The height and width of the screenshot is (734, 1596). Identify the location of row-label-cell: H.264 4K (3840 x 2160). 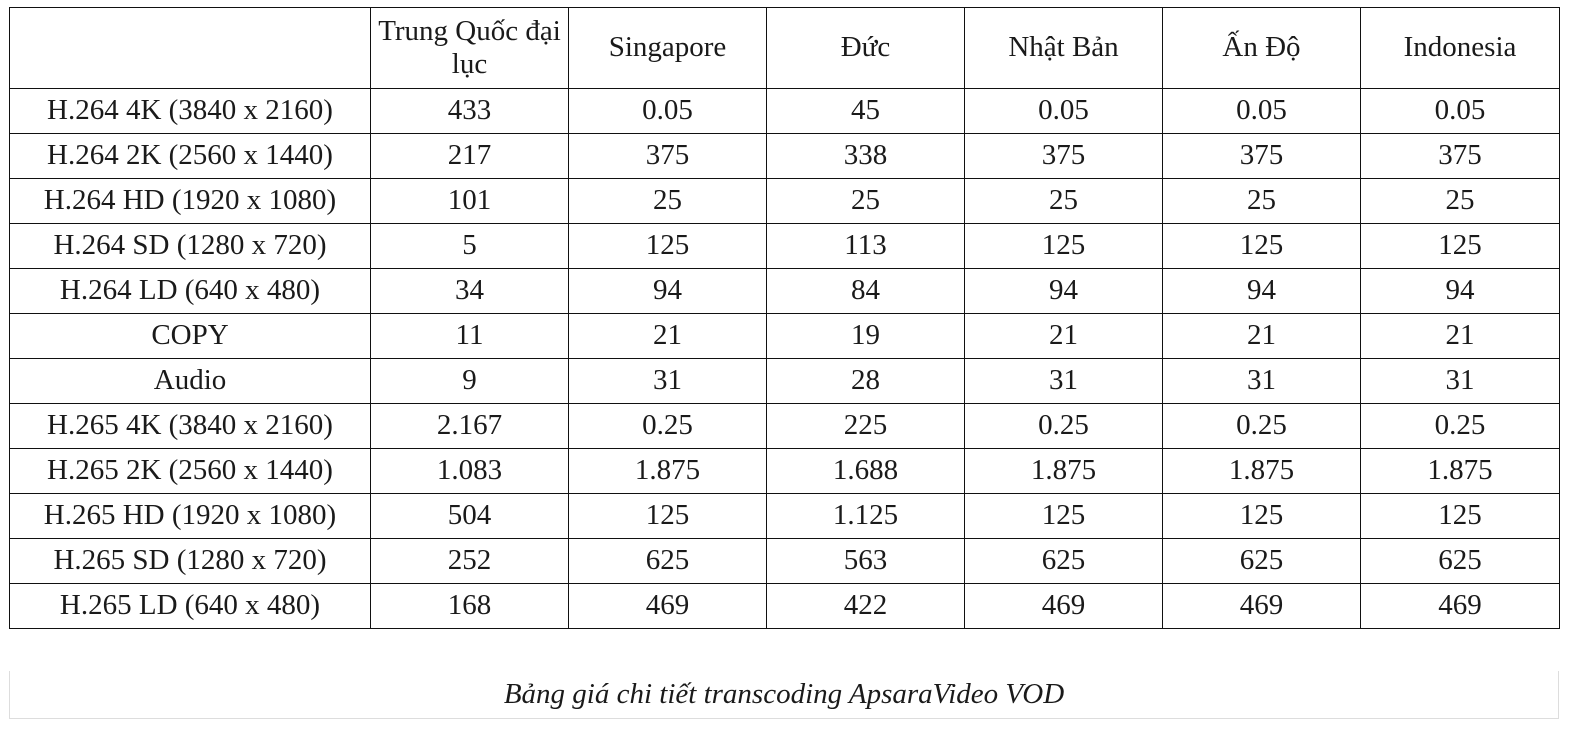
(190, 111).